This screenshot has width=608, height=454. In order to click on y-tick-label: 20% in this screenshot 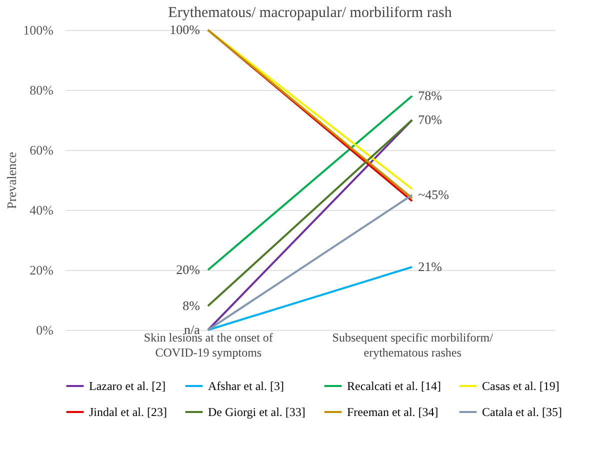, I will do `click(42, 270)`.